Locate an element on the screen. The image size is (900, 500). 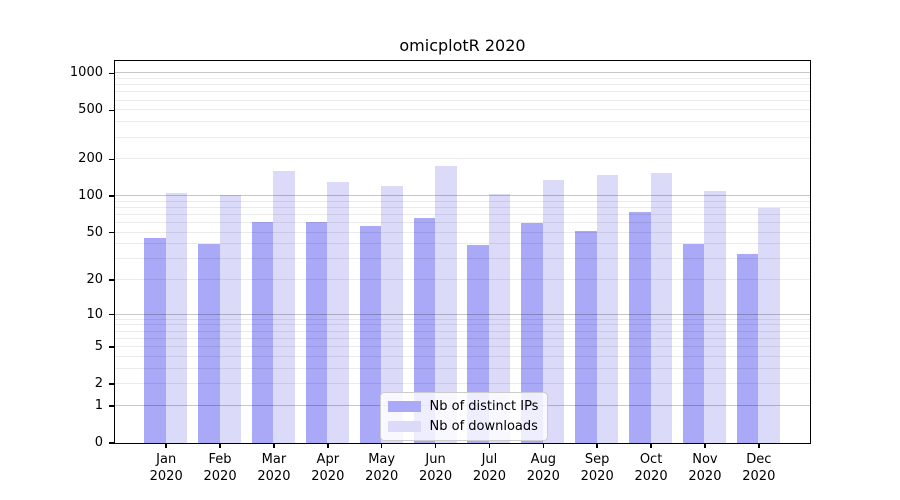
x-tick-mark-mar is located at coordinates (274, 446).